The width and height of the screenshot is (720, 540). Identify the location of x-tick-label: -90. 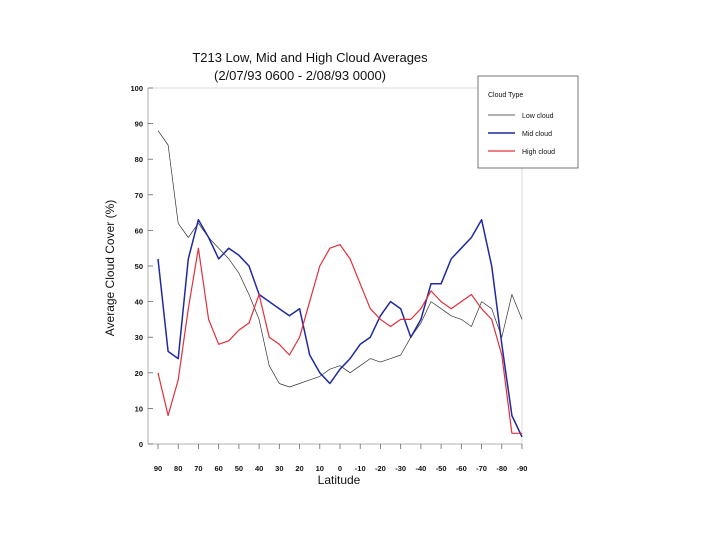
(522, 468).